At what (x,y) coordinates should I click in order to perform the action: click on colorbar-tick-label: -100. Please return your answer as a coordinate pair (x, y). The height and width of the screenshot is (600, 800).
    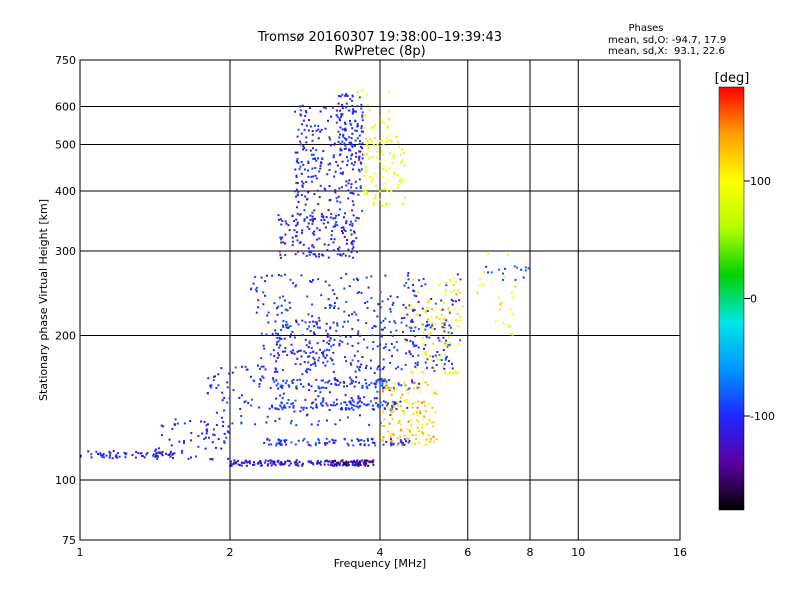
    Looking at the image, I should click on (762, 416).